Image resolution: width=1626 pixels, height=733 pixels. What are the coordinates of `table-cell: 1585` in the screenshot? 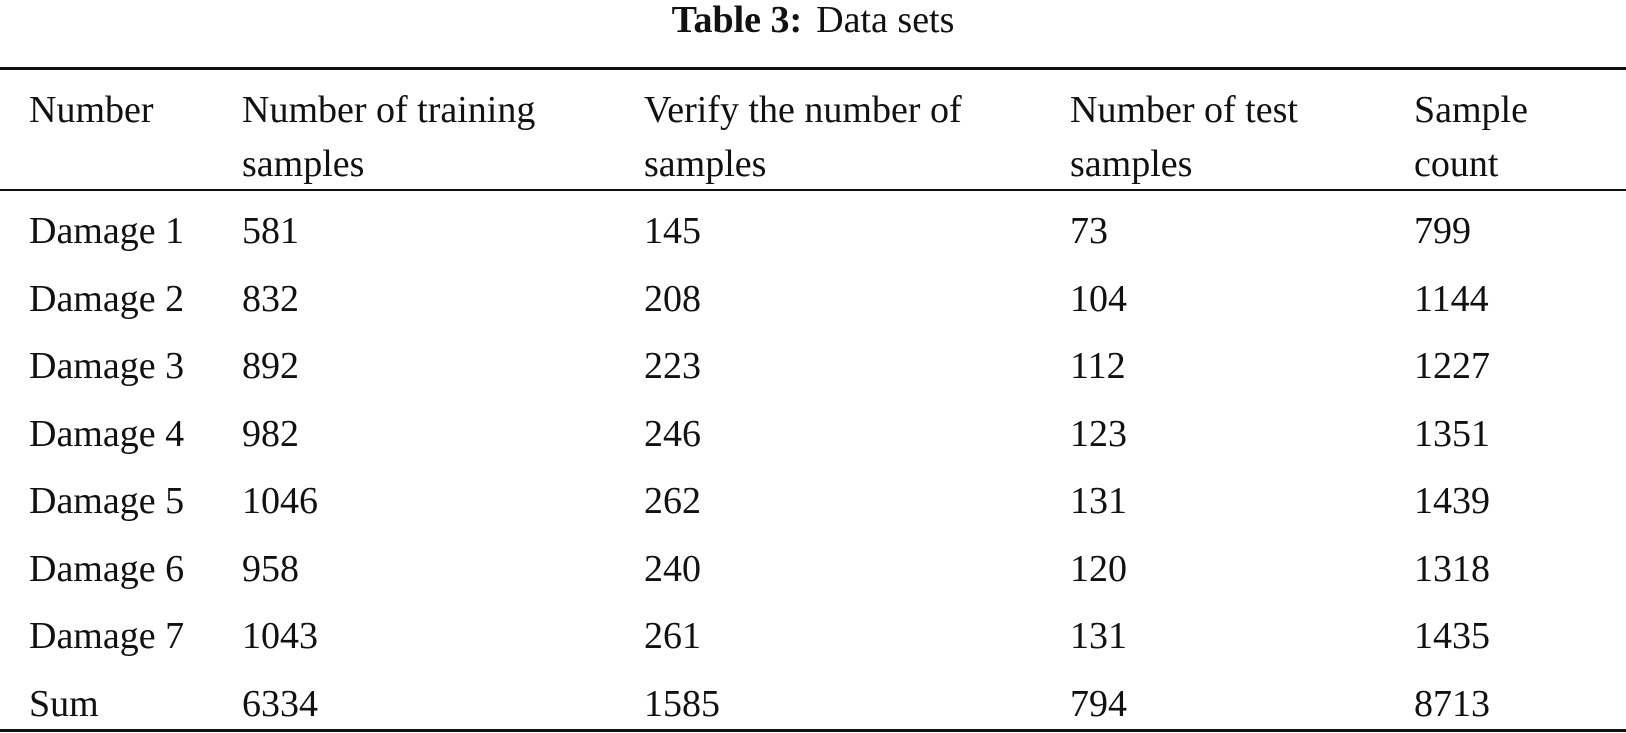 It's located at (682, 703).